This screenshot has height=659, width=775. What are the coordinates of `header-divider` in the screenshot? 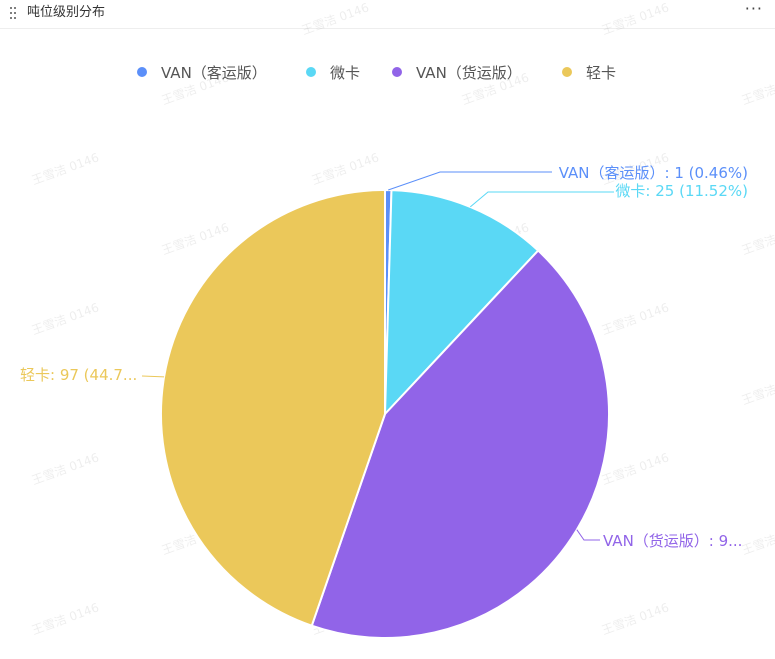 It's located at (387, 28).